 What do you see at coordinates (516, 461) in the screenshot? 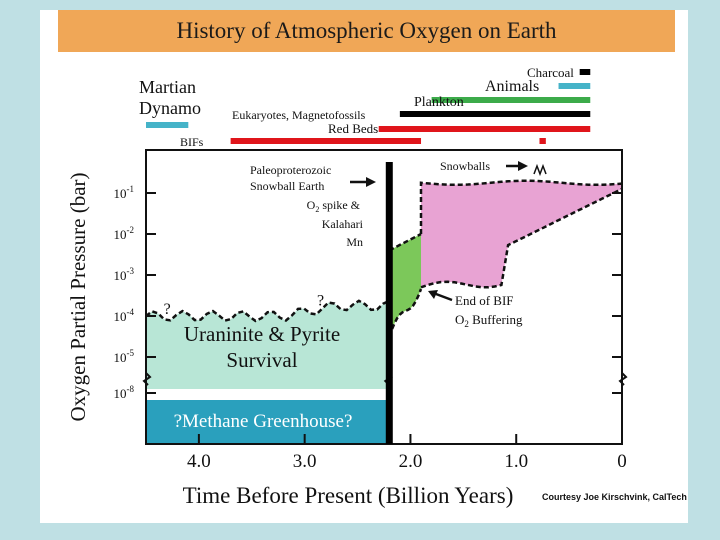
I see `x-tick-label: 1.0` at bounding box center [516, 461].